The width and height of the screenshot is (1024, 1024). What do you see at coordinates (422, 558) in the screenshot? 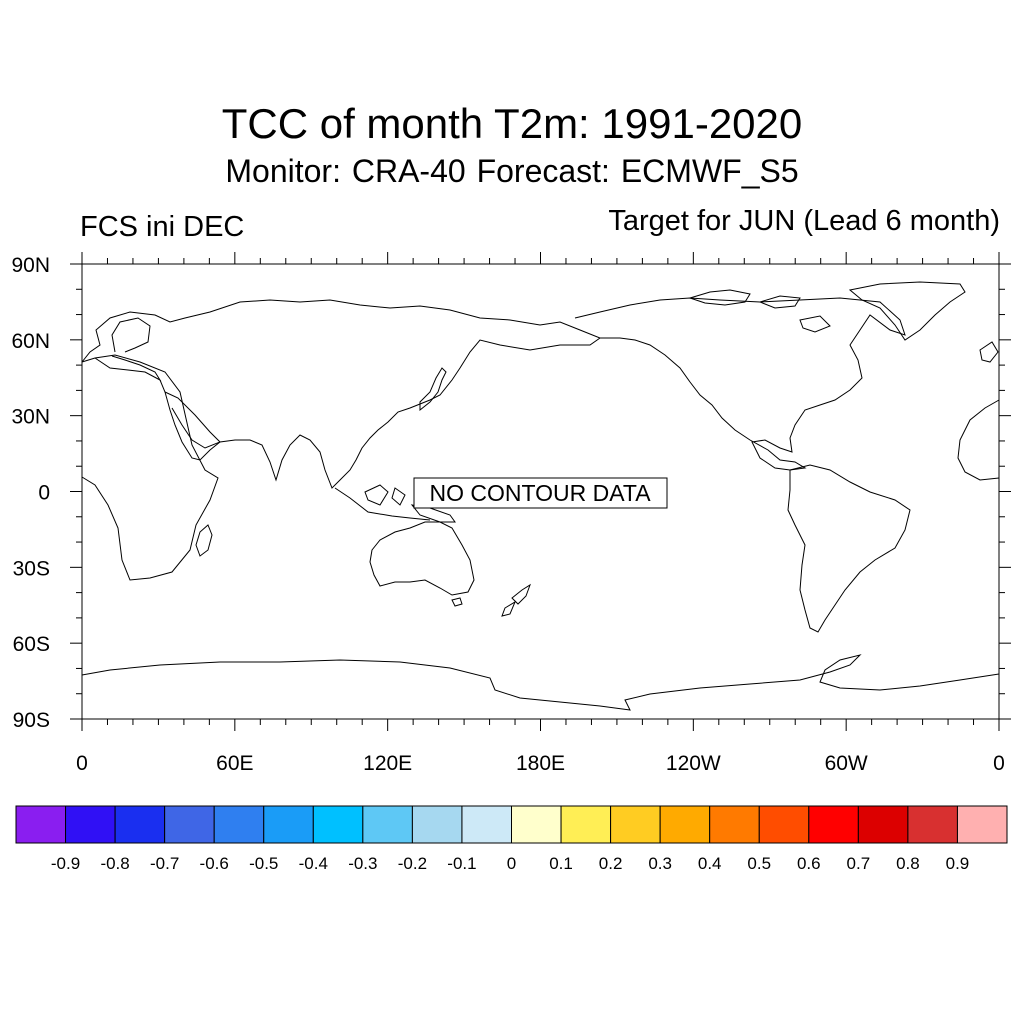
I see `coast-australia` at bounding box center [422, 558].